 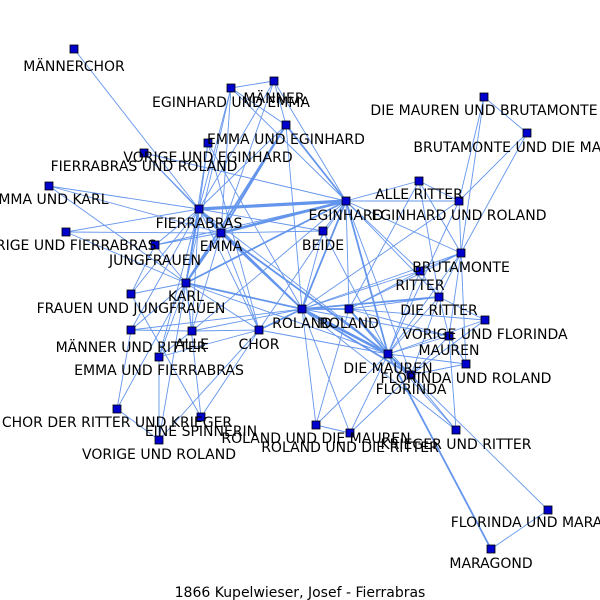 I want to click on edge-chor_der_ritter_und_krieger-vorige_und_roland, so click(x=138, y=424).